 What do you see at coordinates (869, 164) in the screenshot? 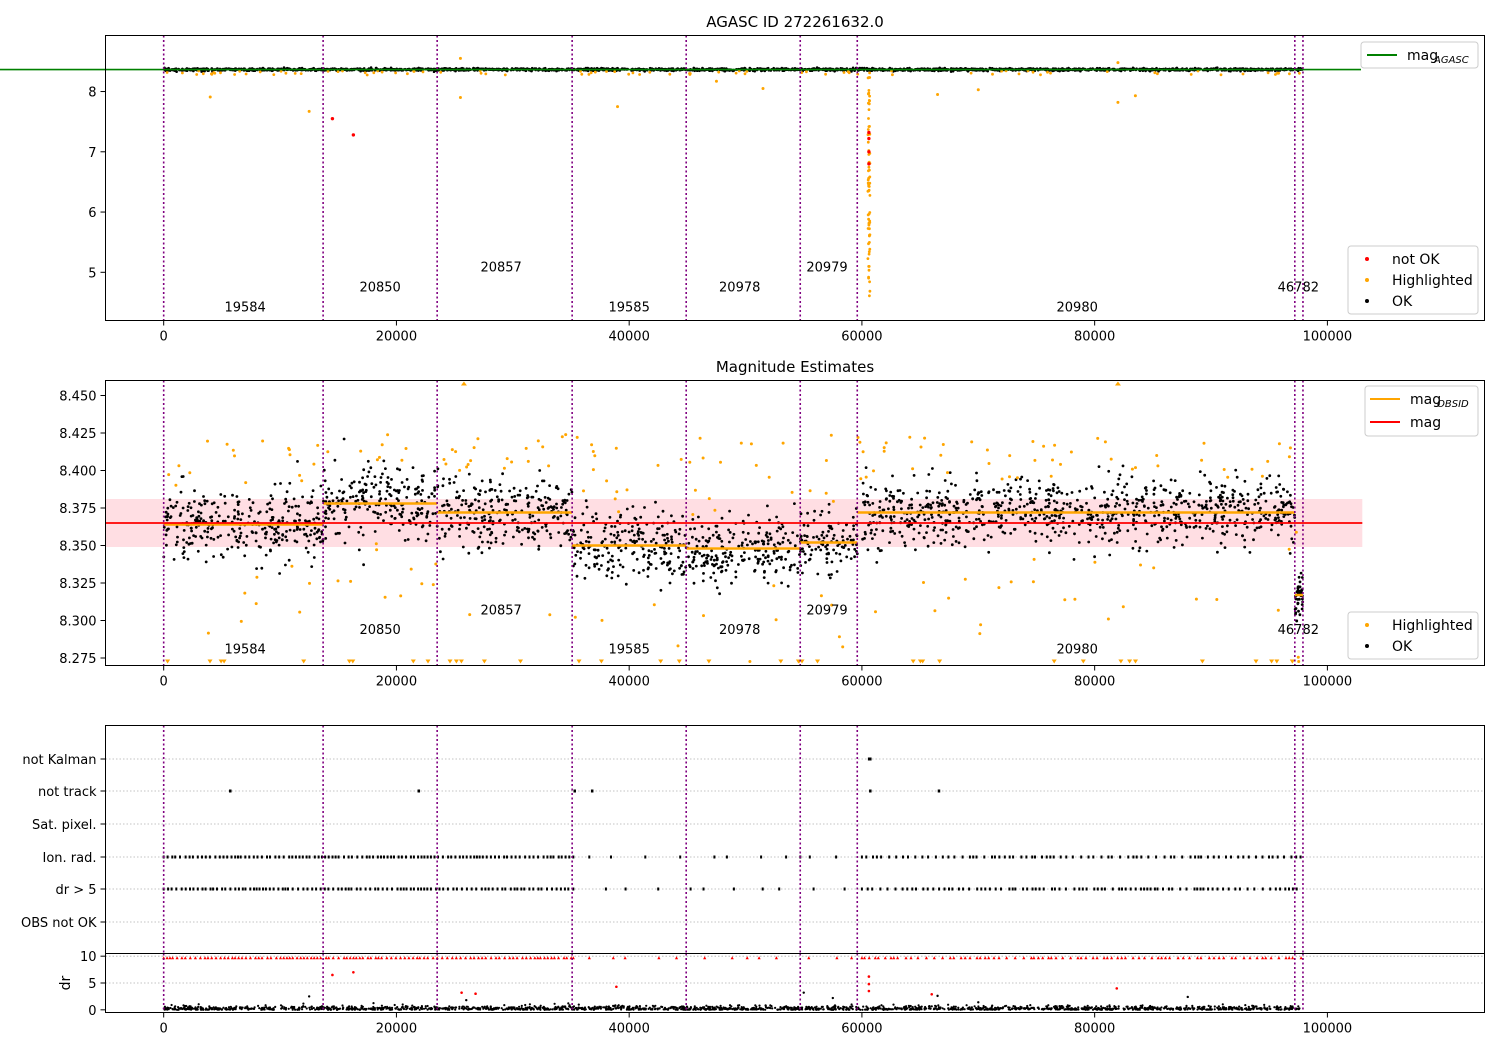
I see `not-ok-point` at bounding box center [869, 164].